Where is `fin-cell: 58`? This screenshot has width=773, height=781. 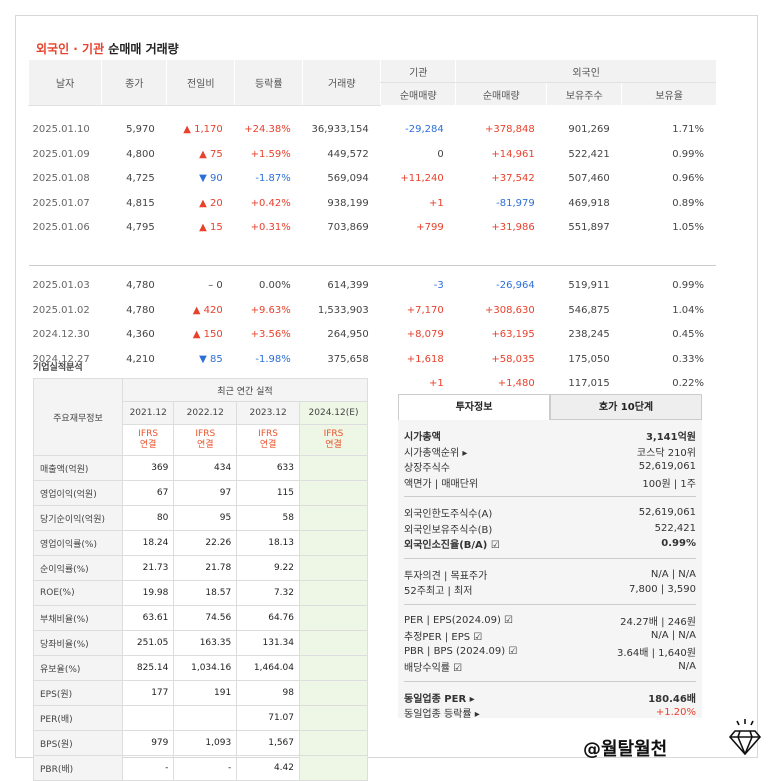
fin-cell: 58 is located at coordinates (268, 518).